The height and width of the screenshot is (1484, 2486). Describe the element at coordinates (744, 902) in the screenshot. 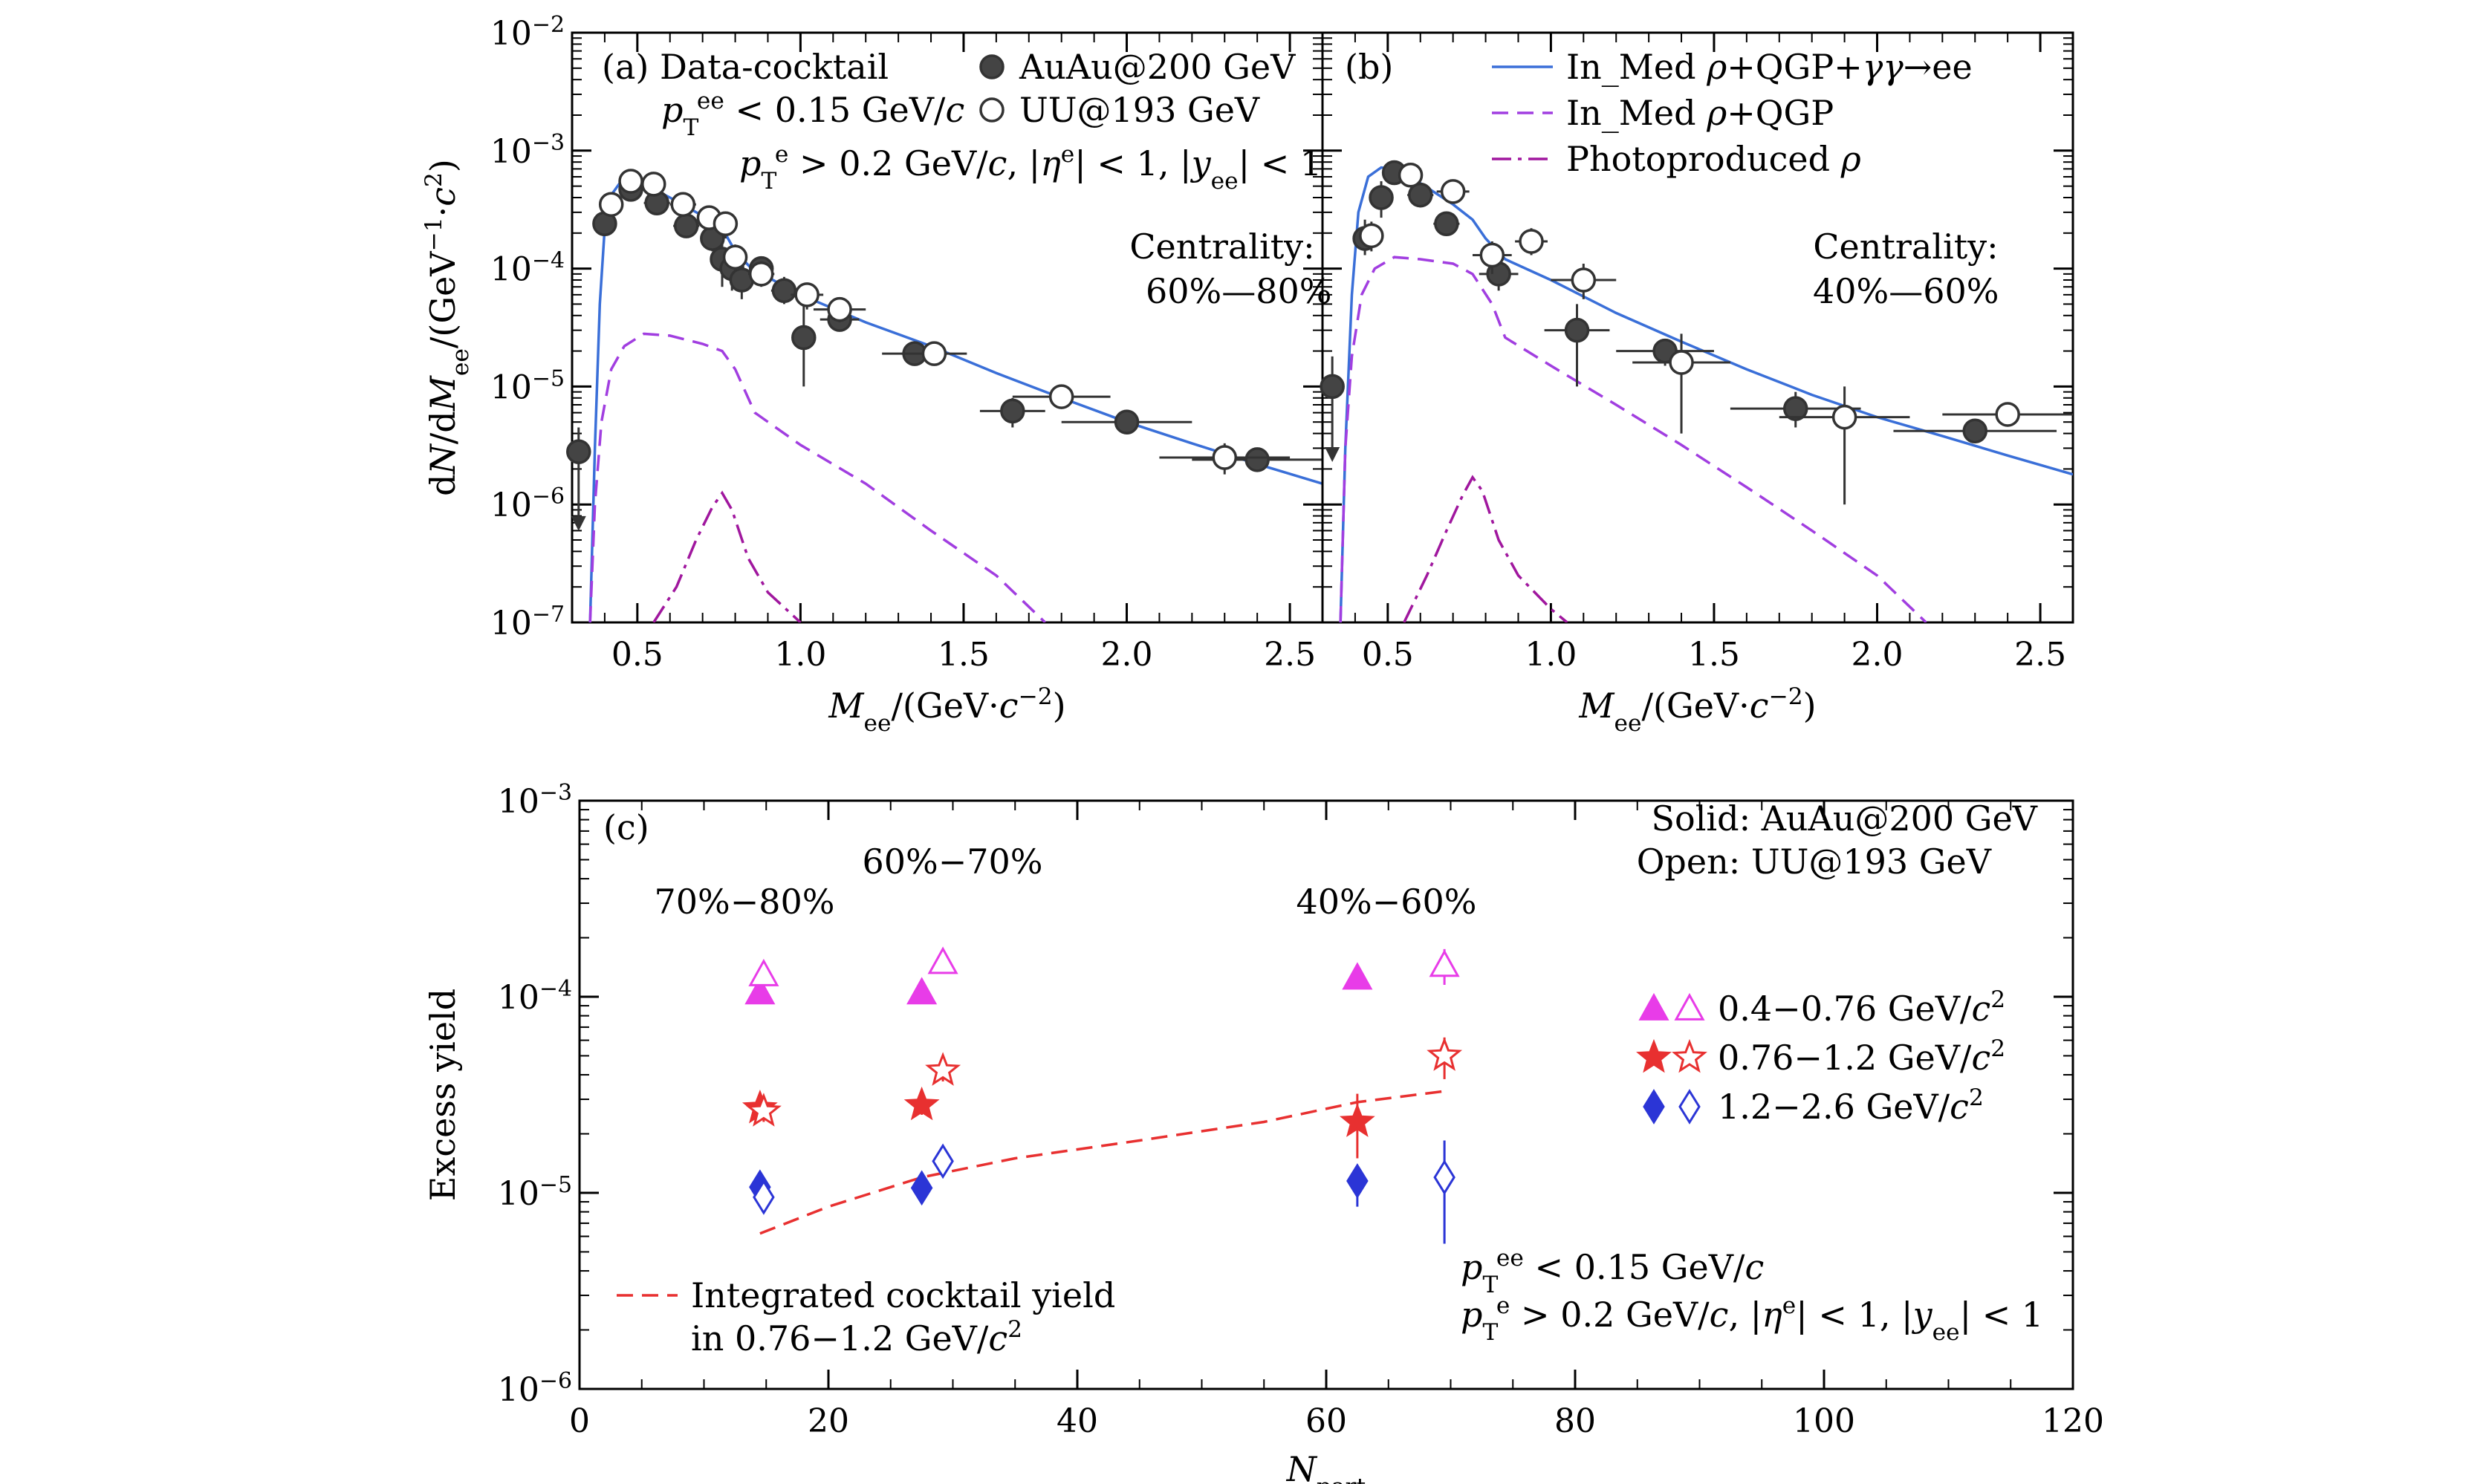

I see `centrality-label: 70%−80%` at that location.